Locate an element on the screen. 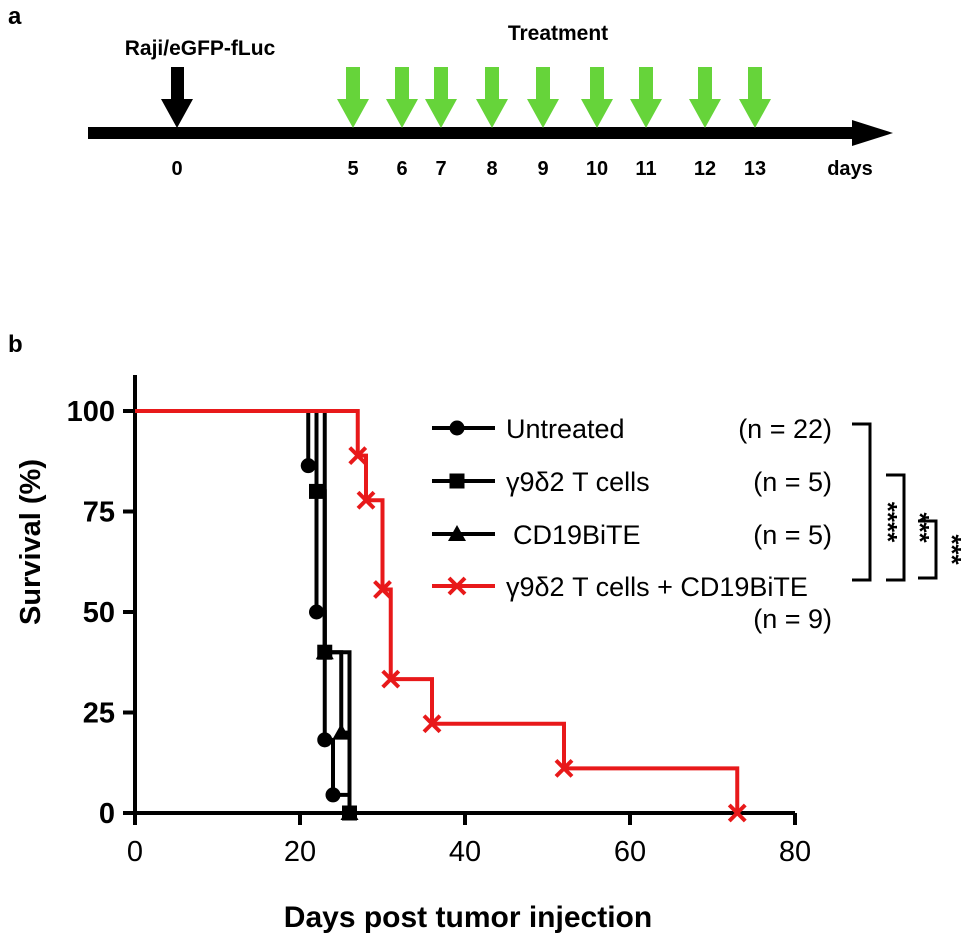 This screenshot has width=968, height=939. injection-label: Raji/eGFP-fLuc is located at coordinates (200, 48).